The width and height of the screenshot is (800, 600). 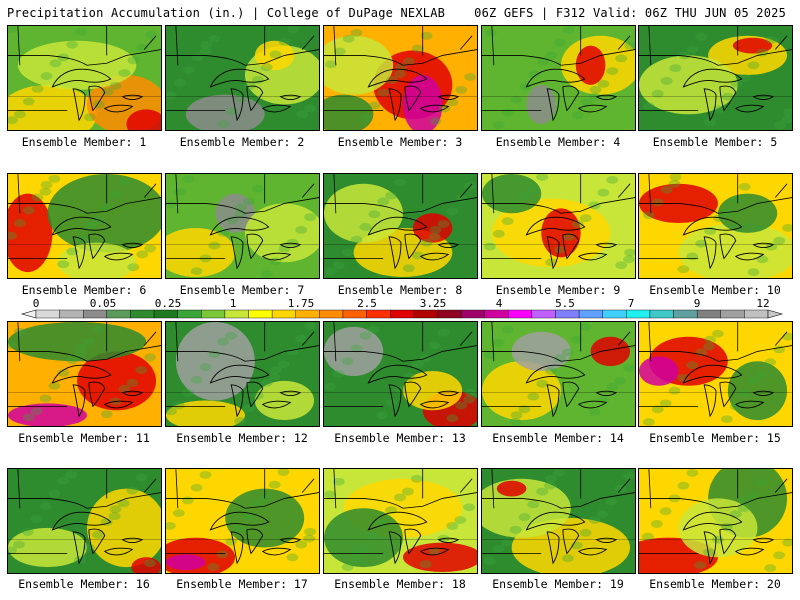 What do you see at coordinates (242, 290) in the screenshot?
I see `ensemble-member-label: Ensemble Member: 7` at bounding box center [242, 290].